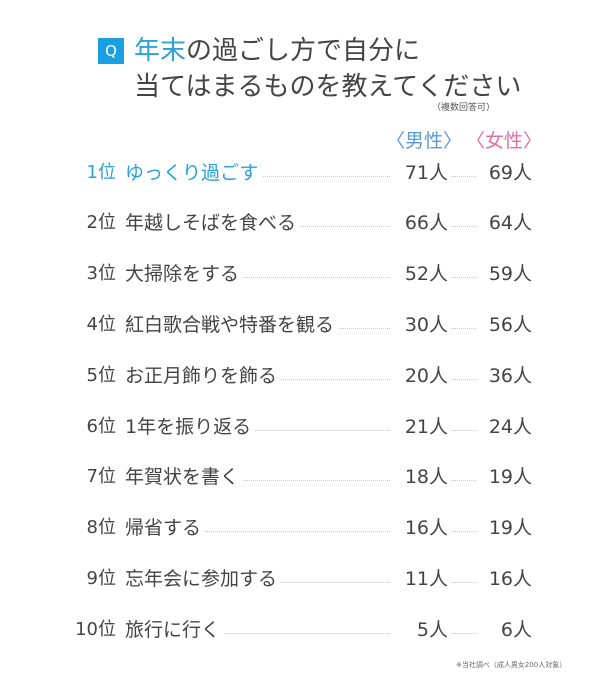  I want to click on rank: 7位, so click(101, 476).